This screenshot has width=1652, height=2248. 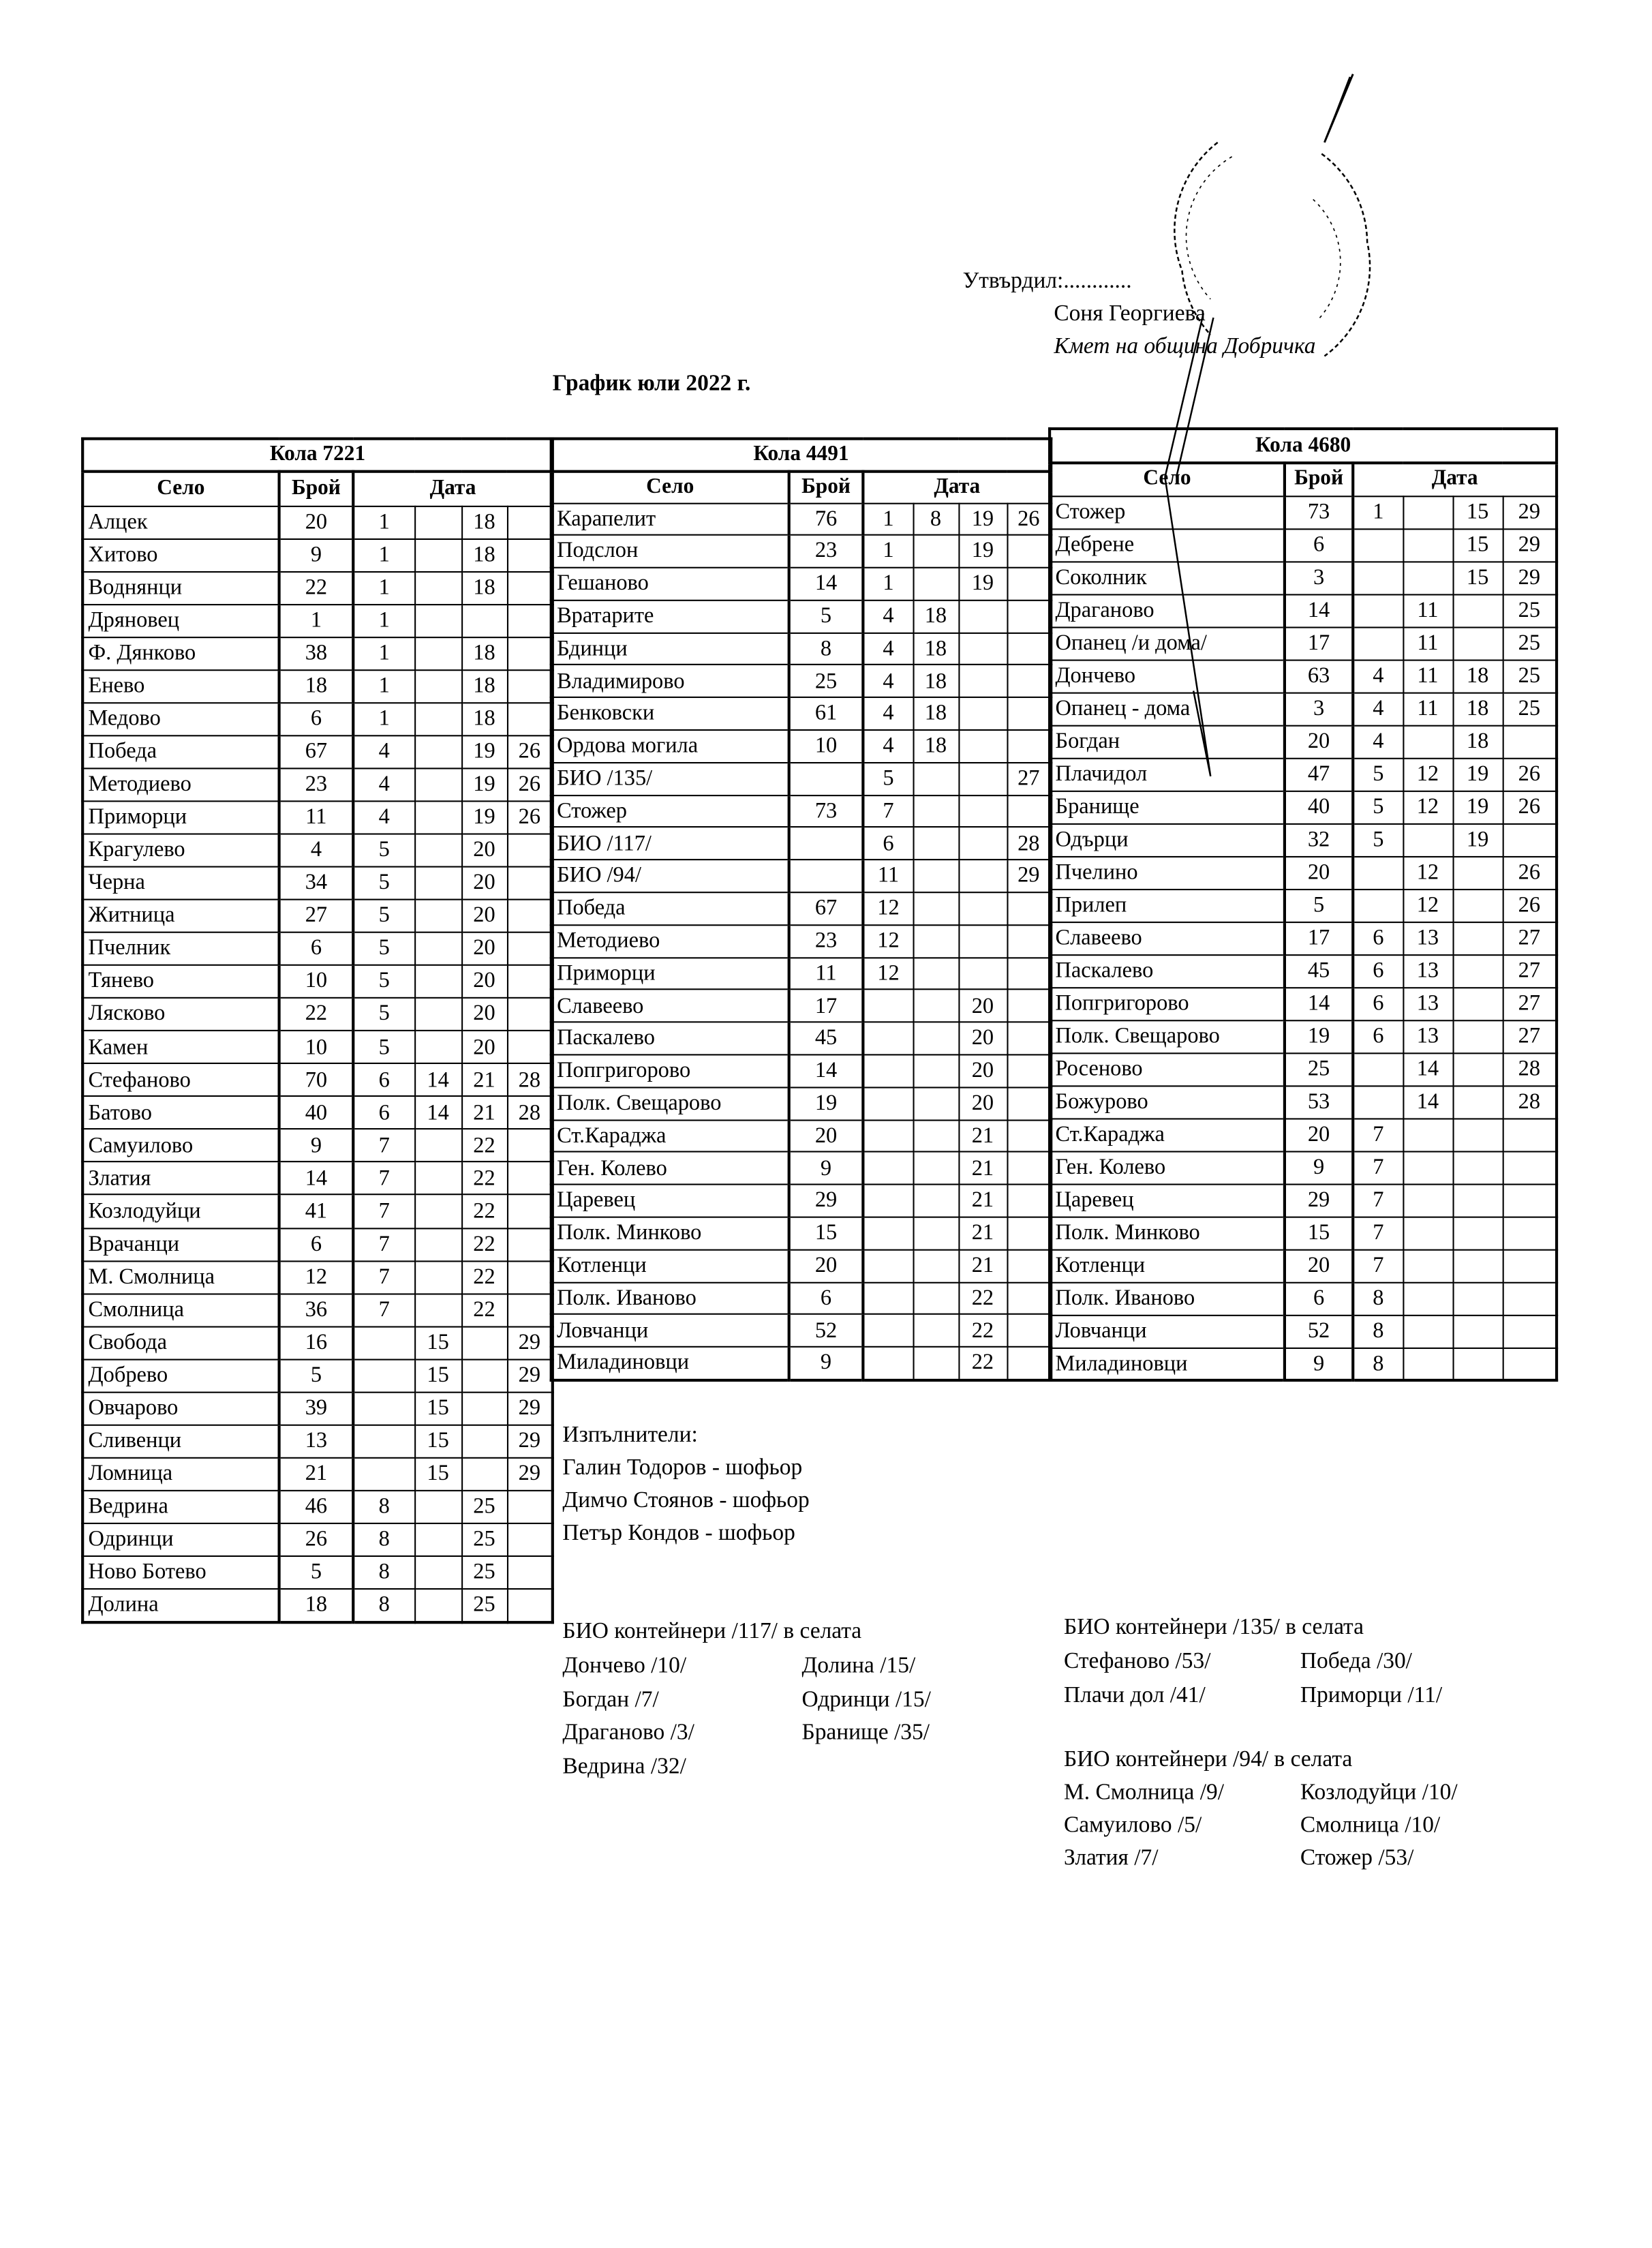 What do you see at coordinates (1167, 1200) in the screenshot?
I see `village-cell: Царевец` at bounding box center [1167, 1200].